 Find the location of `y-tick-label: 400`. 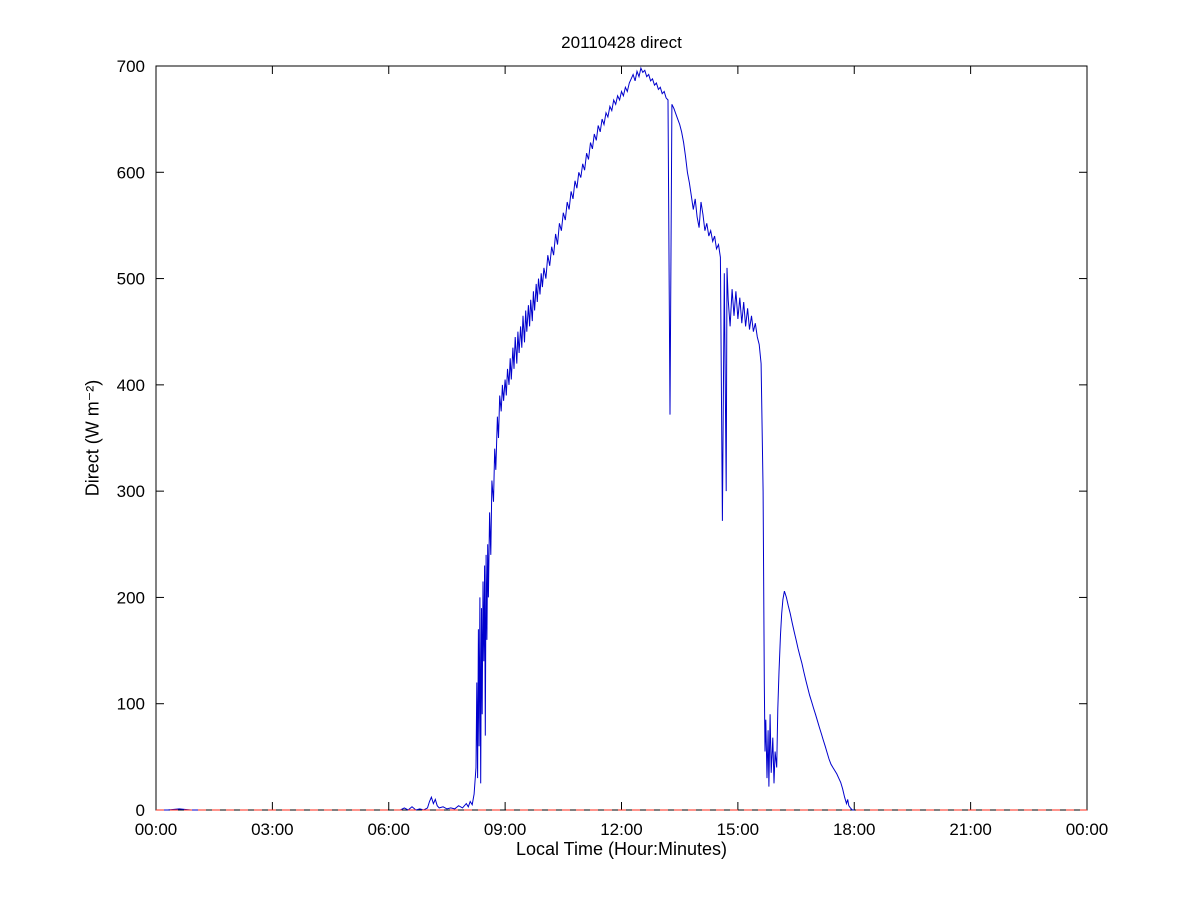

y-tick-label: 400 is located at coordinates (131, 385).